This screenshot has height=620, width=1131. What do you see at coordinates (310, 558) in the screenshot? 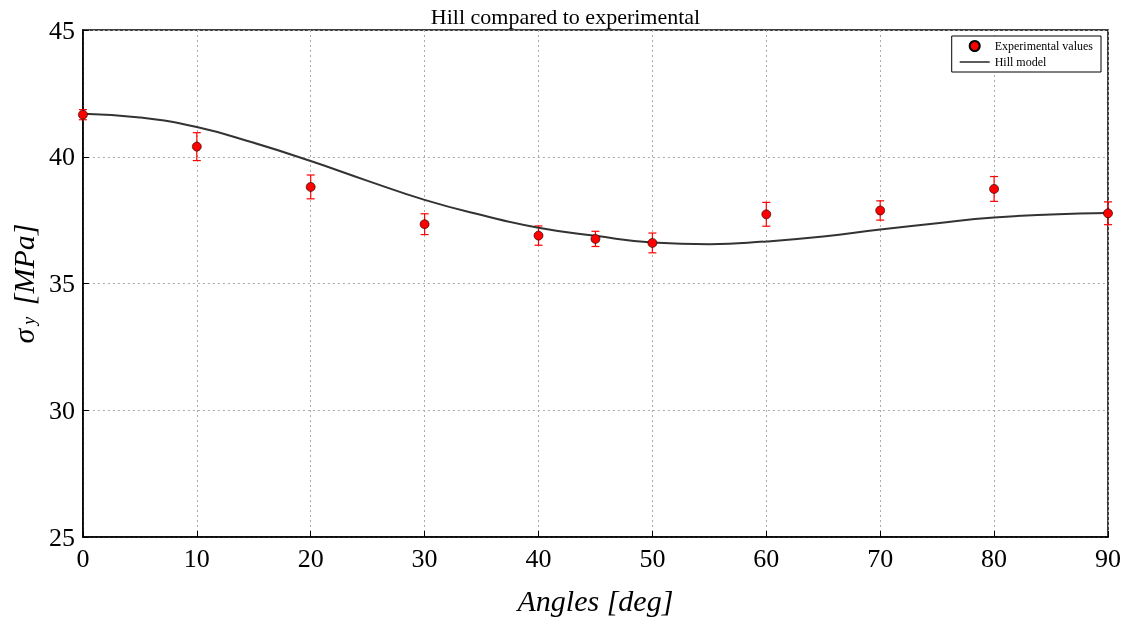
I see `x-tick-label: 20` at bounding box center [310, 558].